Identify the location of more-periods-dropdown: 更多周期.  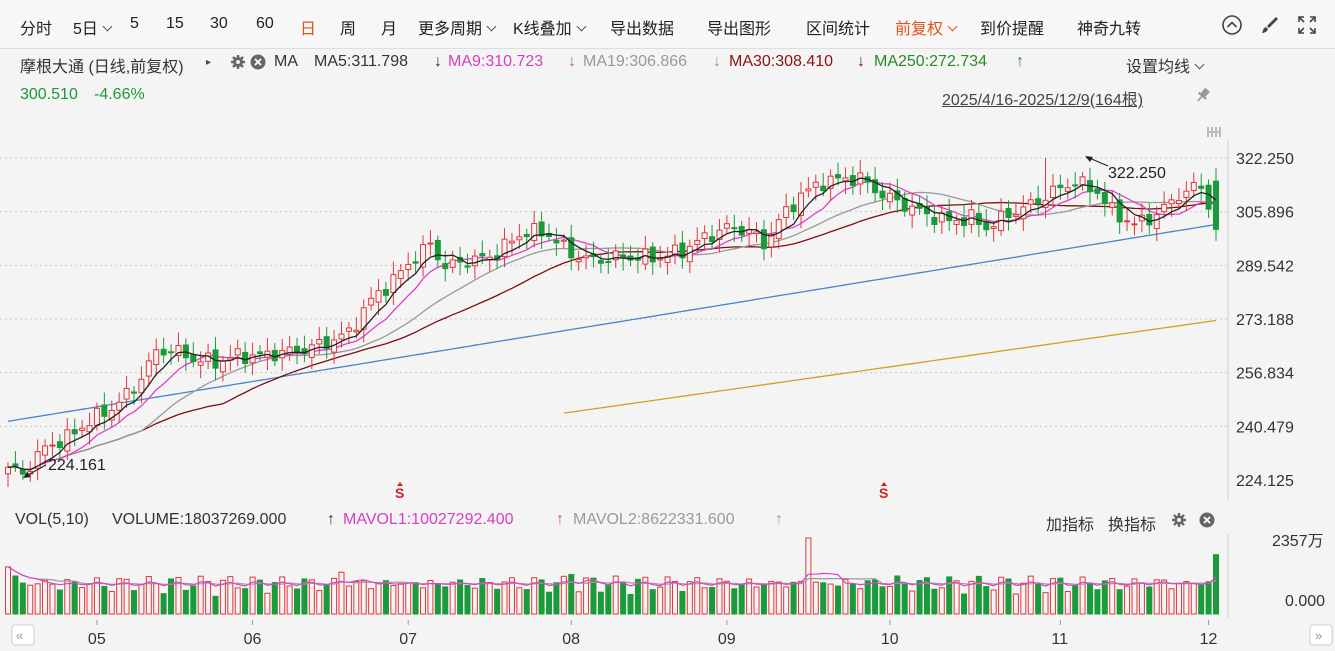
(457, 27).